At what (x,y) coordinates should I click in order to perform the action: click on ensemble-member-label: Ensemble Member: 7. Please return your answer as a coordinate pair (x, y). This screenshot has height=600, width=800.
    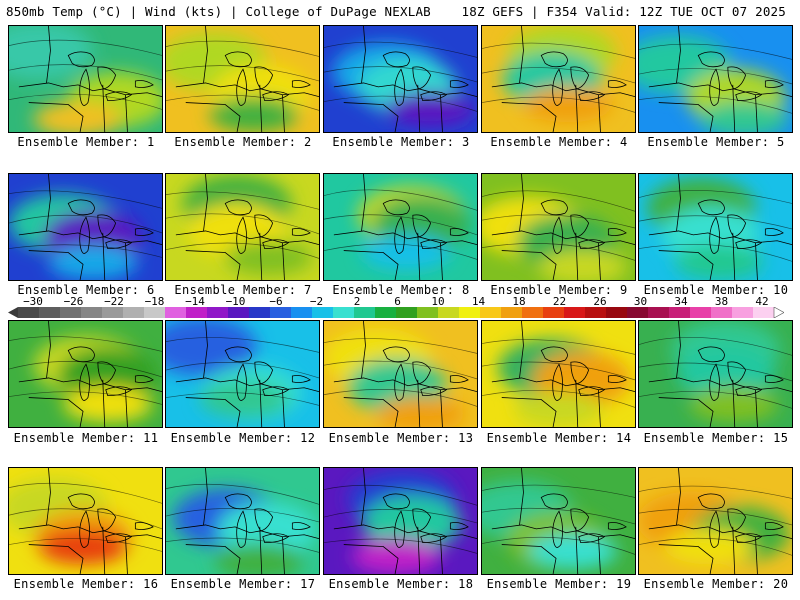
    Looking at the image, I should click on (243, 290).